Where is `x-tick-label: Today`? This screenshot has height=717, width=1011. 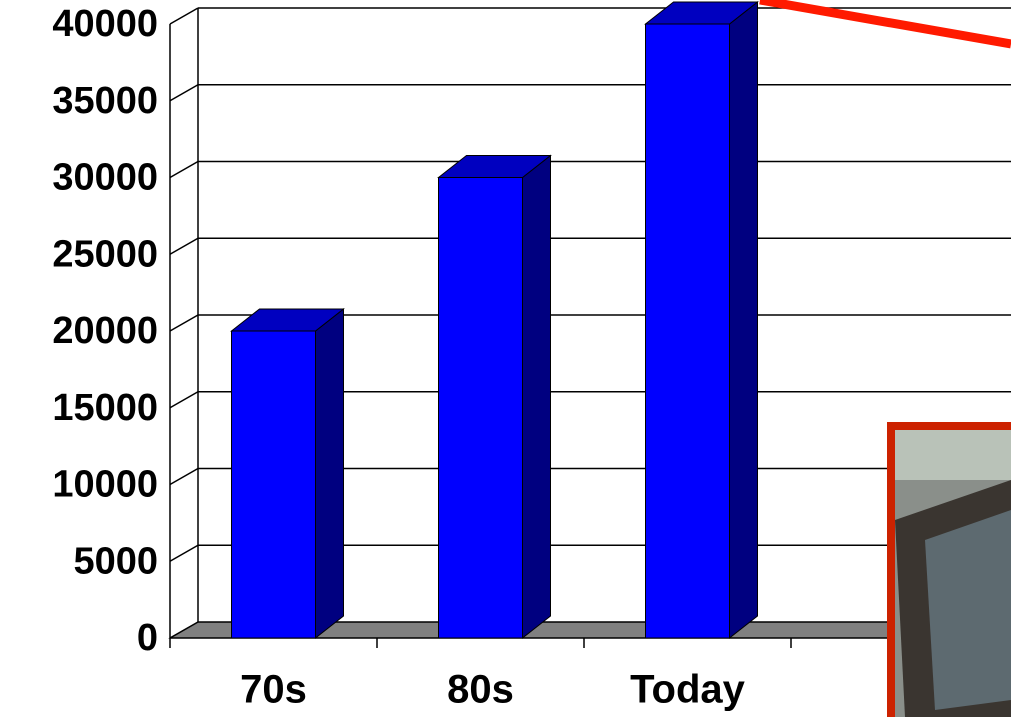
x-tick-label: Today is located at coordinates (688, 690).